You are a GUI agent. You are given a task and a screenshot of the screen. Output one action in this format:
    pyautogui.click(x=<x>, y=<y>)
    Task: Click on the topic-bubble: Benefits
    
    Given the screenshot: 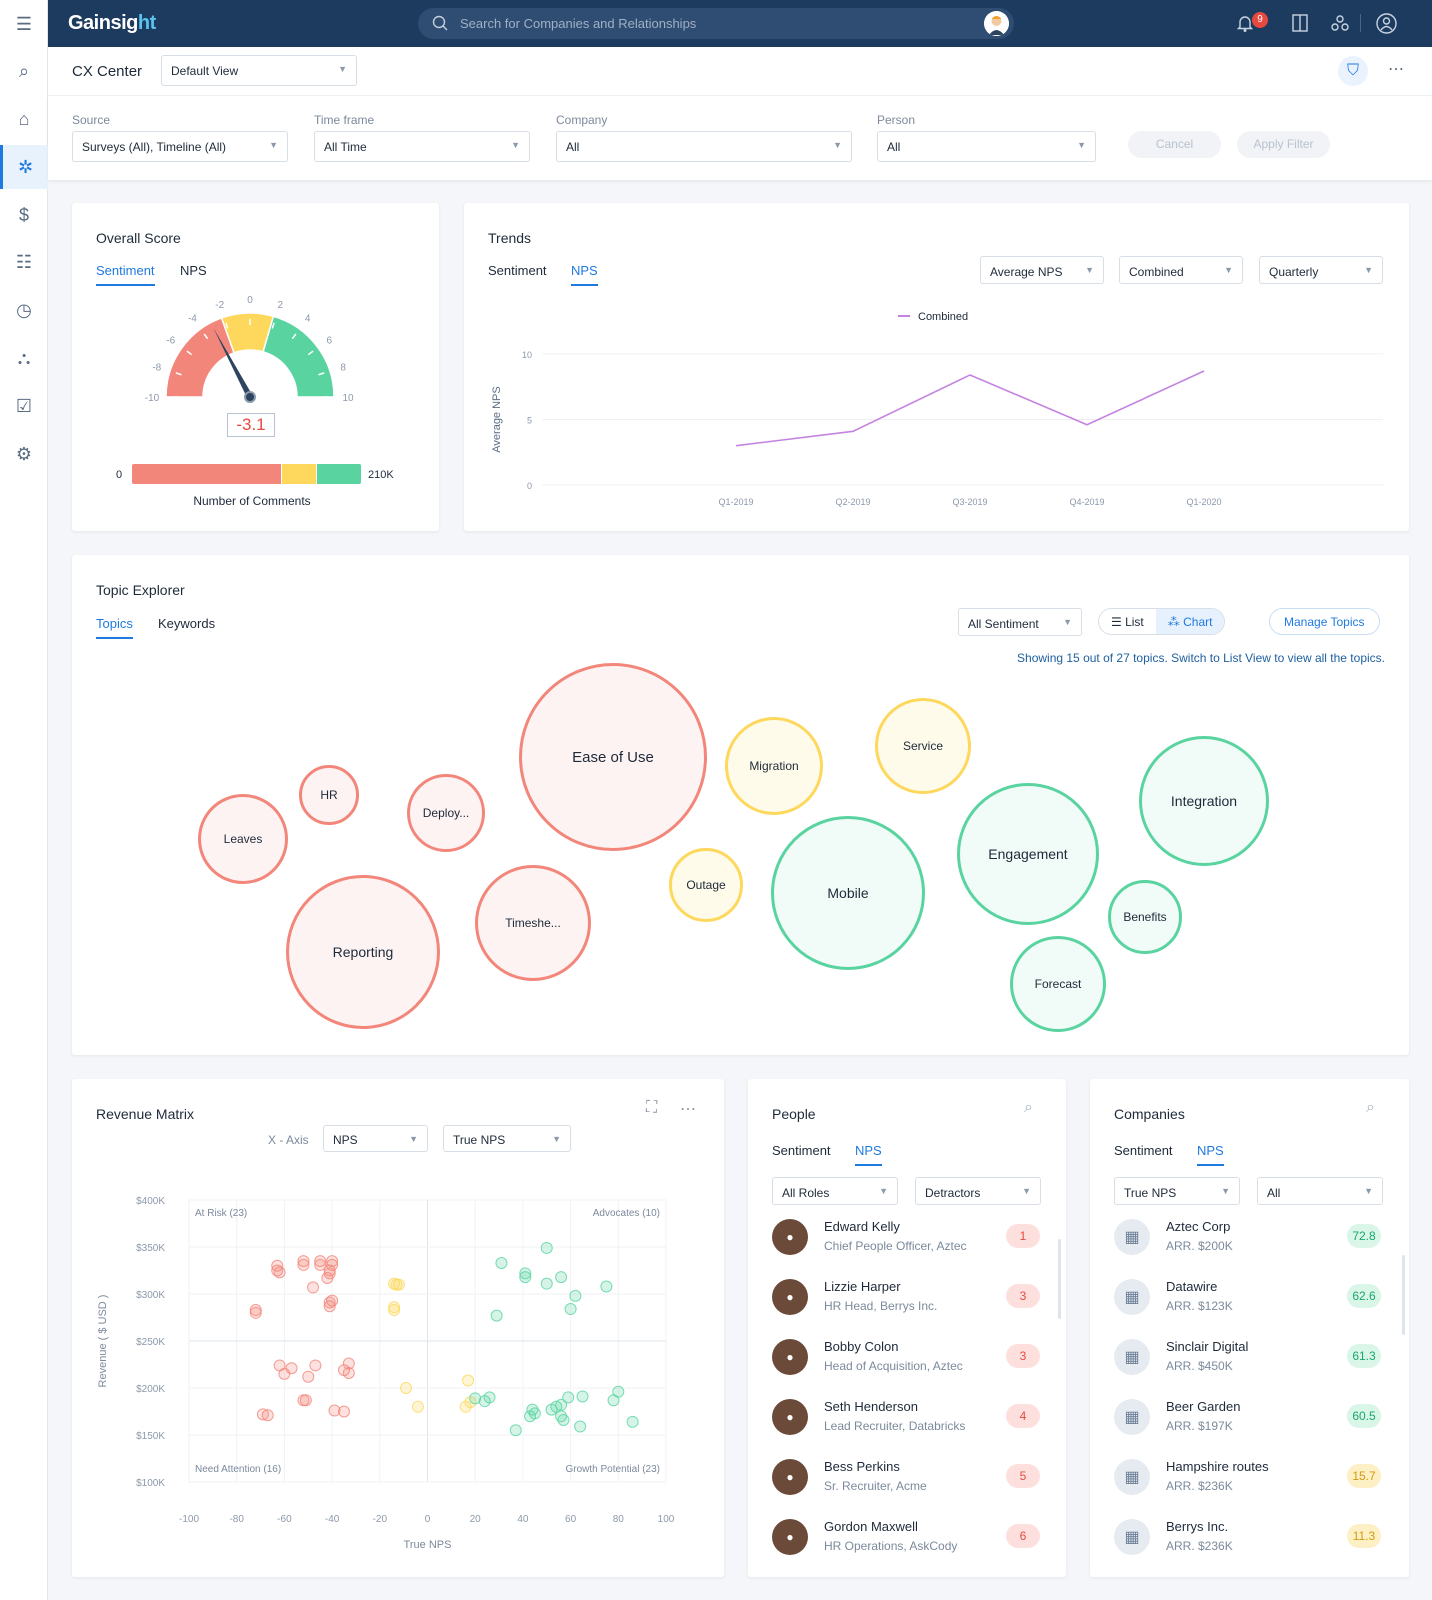 What is the action you would take?
    pyautogui.click(x=1145, y=917)
    